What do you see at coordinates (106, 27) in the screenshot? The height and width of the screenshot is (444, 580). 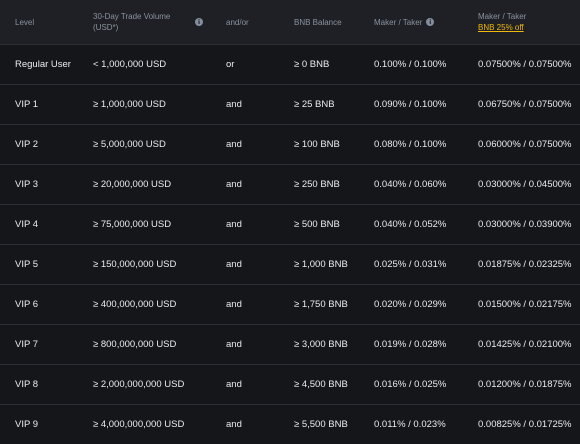 I see `header-volume-unit: (USD*)` at bounding box center [106, 27].